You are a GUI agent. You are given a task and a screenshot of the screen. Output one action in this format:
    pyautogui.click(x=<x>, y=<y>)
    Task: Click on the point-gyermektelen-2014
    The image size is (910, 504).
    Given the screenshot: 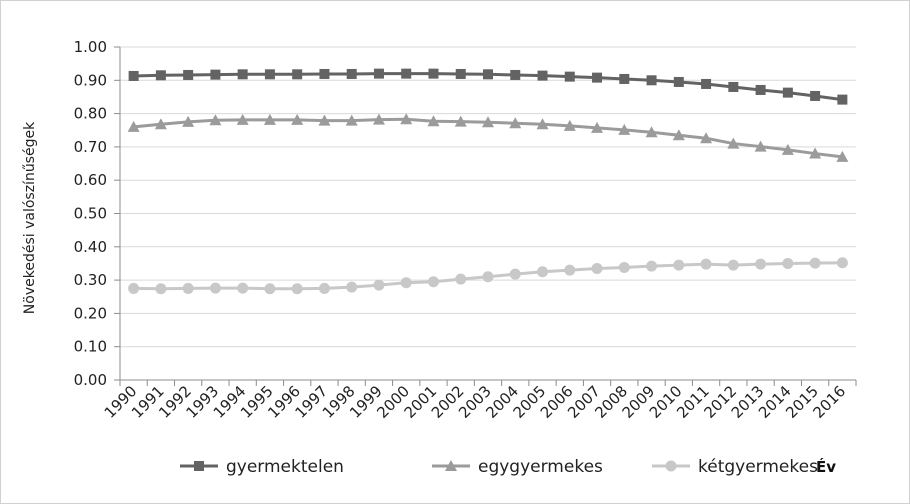 What is the action you would take?
    pyautogui.click(x=787, y=92)
    